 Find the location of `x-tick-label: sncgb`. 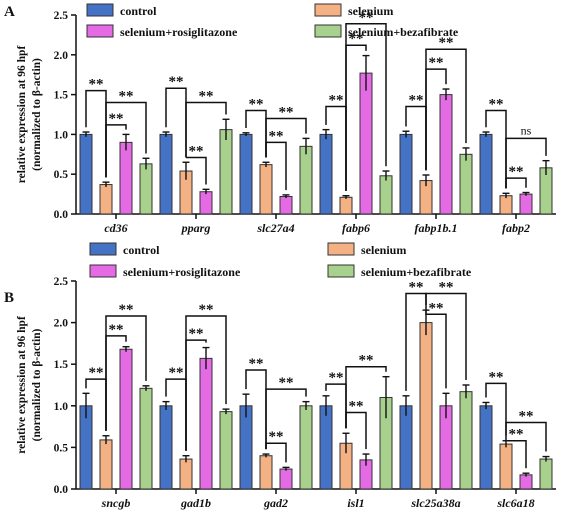

x-tick-label: sncgb is located at coordinates (116, 503).